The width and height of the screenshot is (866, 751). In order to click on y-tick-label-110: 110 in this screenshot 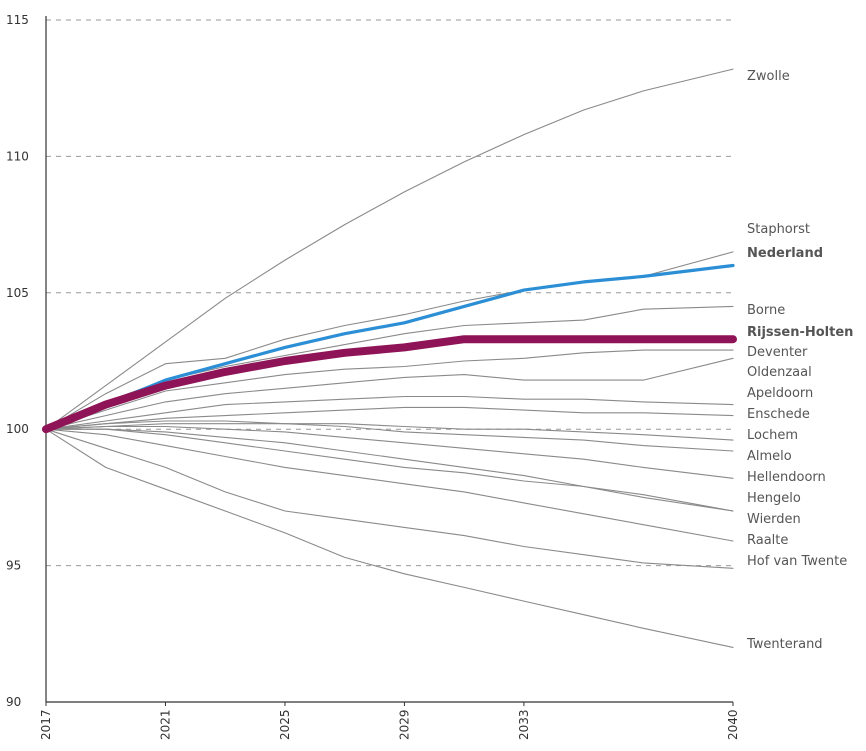, I will do `click(17, 156)`.